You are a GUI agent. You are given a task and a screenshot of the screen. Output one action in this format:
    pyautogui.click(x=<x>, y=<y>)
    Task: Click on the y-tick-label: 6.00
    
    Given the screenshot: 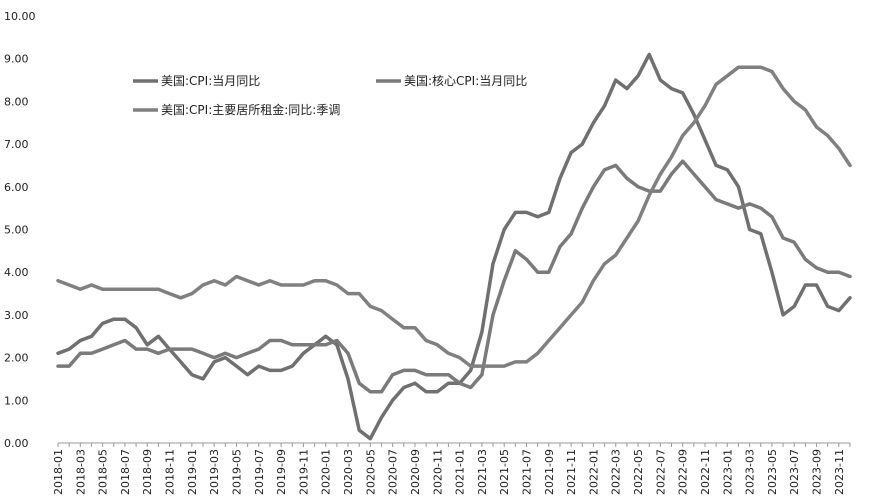 What is the action you would take?
    pyautogui.click(x=16, y=187)
    